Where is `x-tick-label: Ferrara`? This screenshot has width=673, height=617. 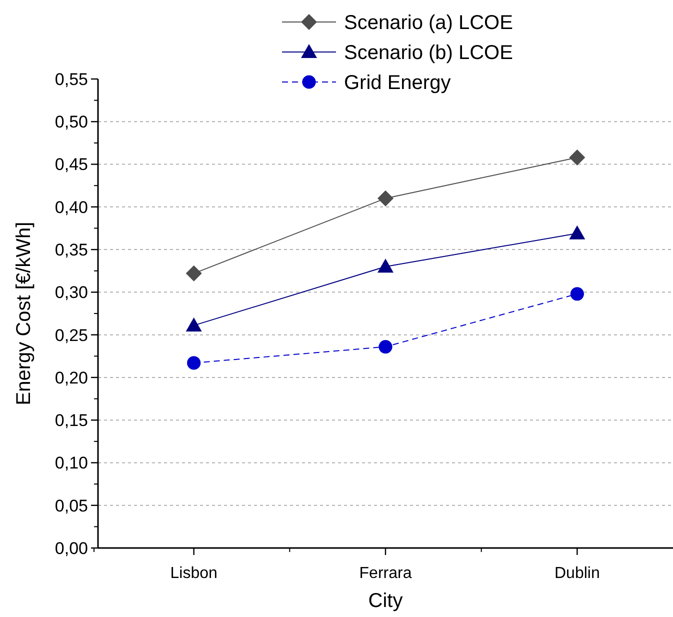
x-tick-label: Ferrara is located at coordinates (385, 573).